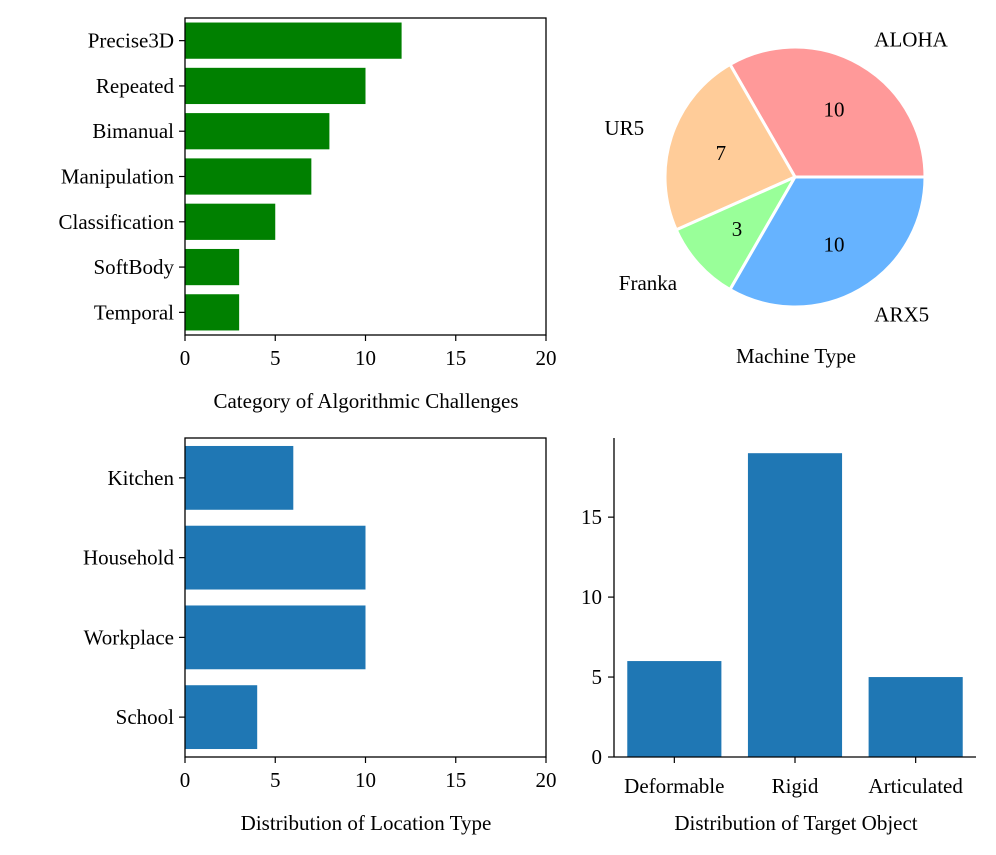 This screenshot has width=996, height=855. Describe the element at coordinates (546, 780) in the screenshot. I see `location-xtick-label-20: 20` at that location.